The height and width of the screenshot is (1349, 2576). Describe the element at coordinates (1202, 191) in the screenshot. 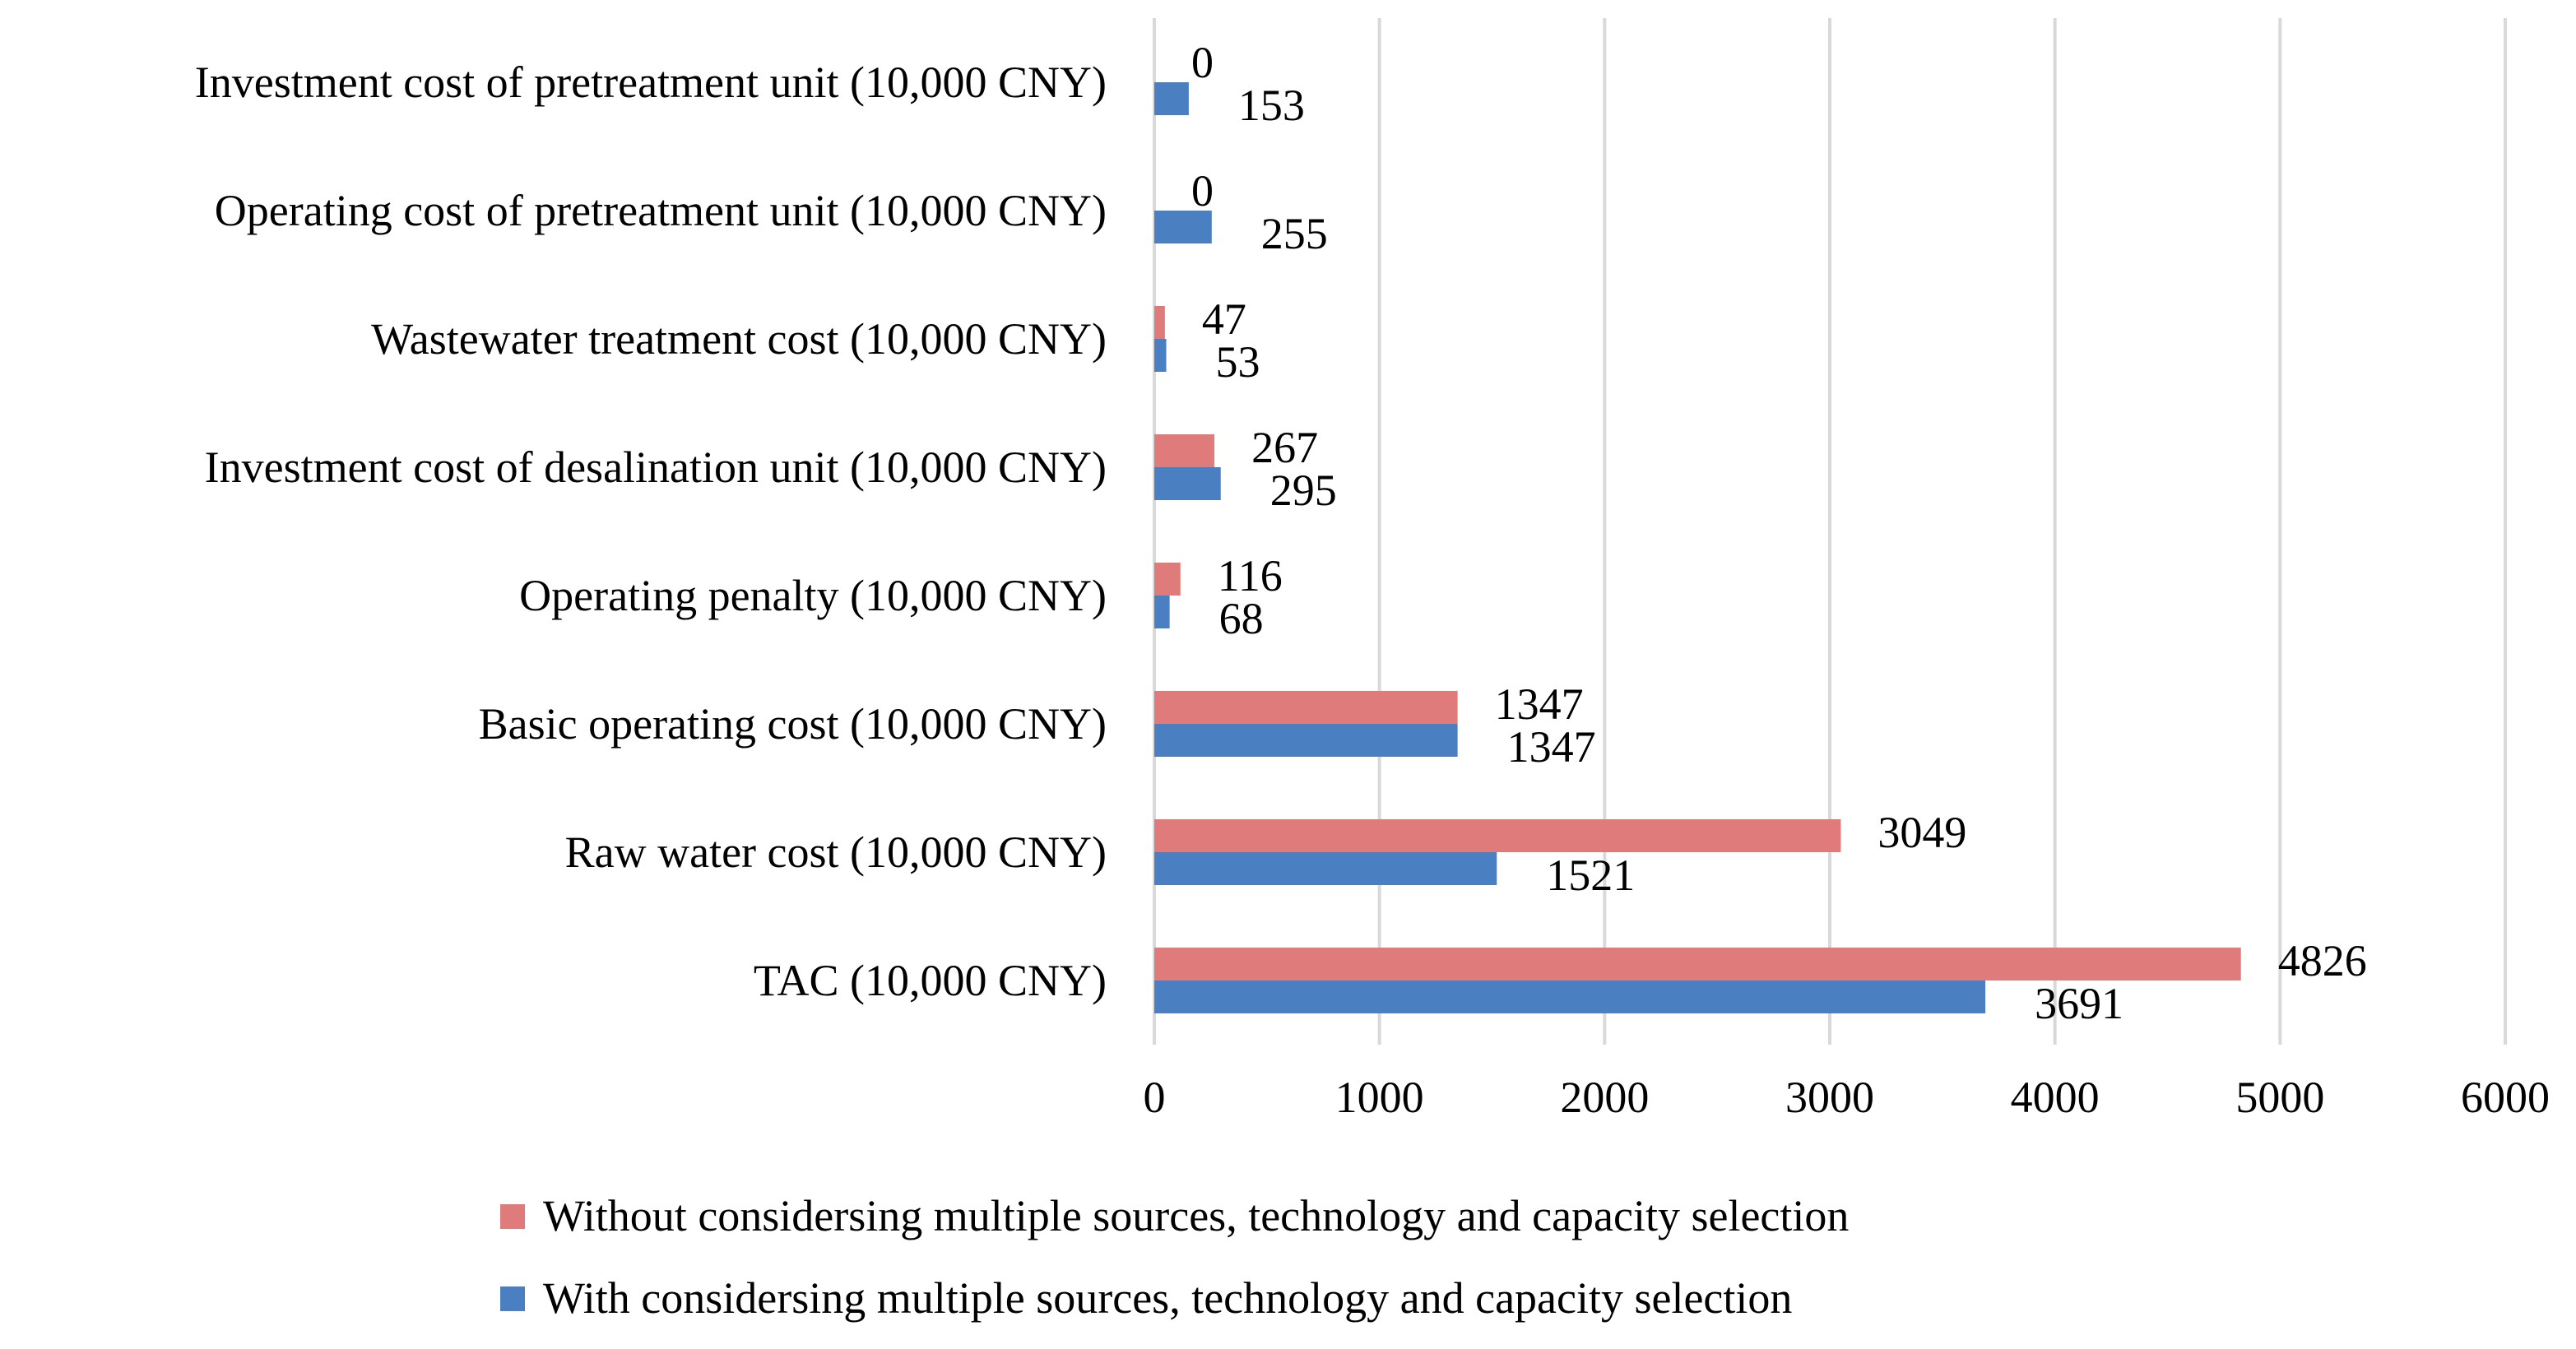

I see `data-label-series0-cat1: 0` at that location.